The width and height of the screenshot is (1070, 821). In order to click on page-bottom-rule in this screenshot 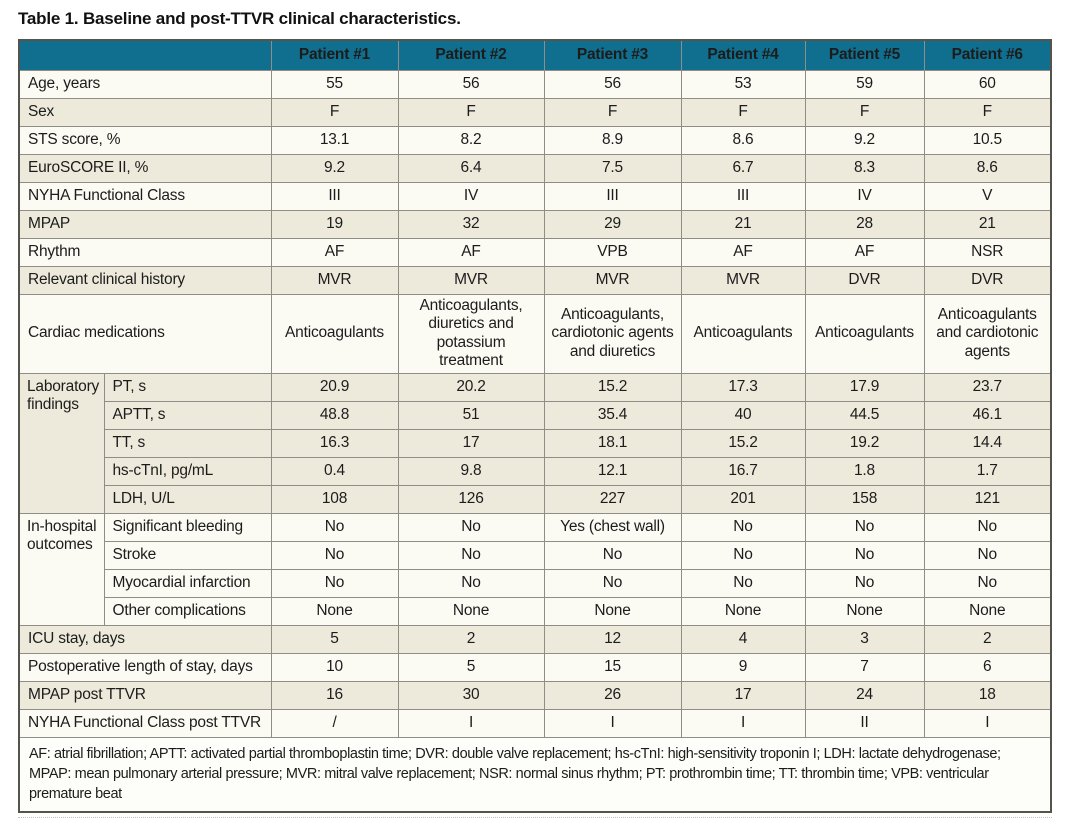, I will do `click(535, 817)`.